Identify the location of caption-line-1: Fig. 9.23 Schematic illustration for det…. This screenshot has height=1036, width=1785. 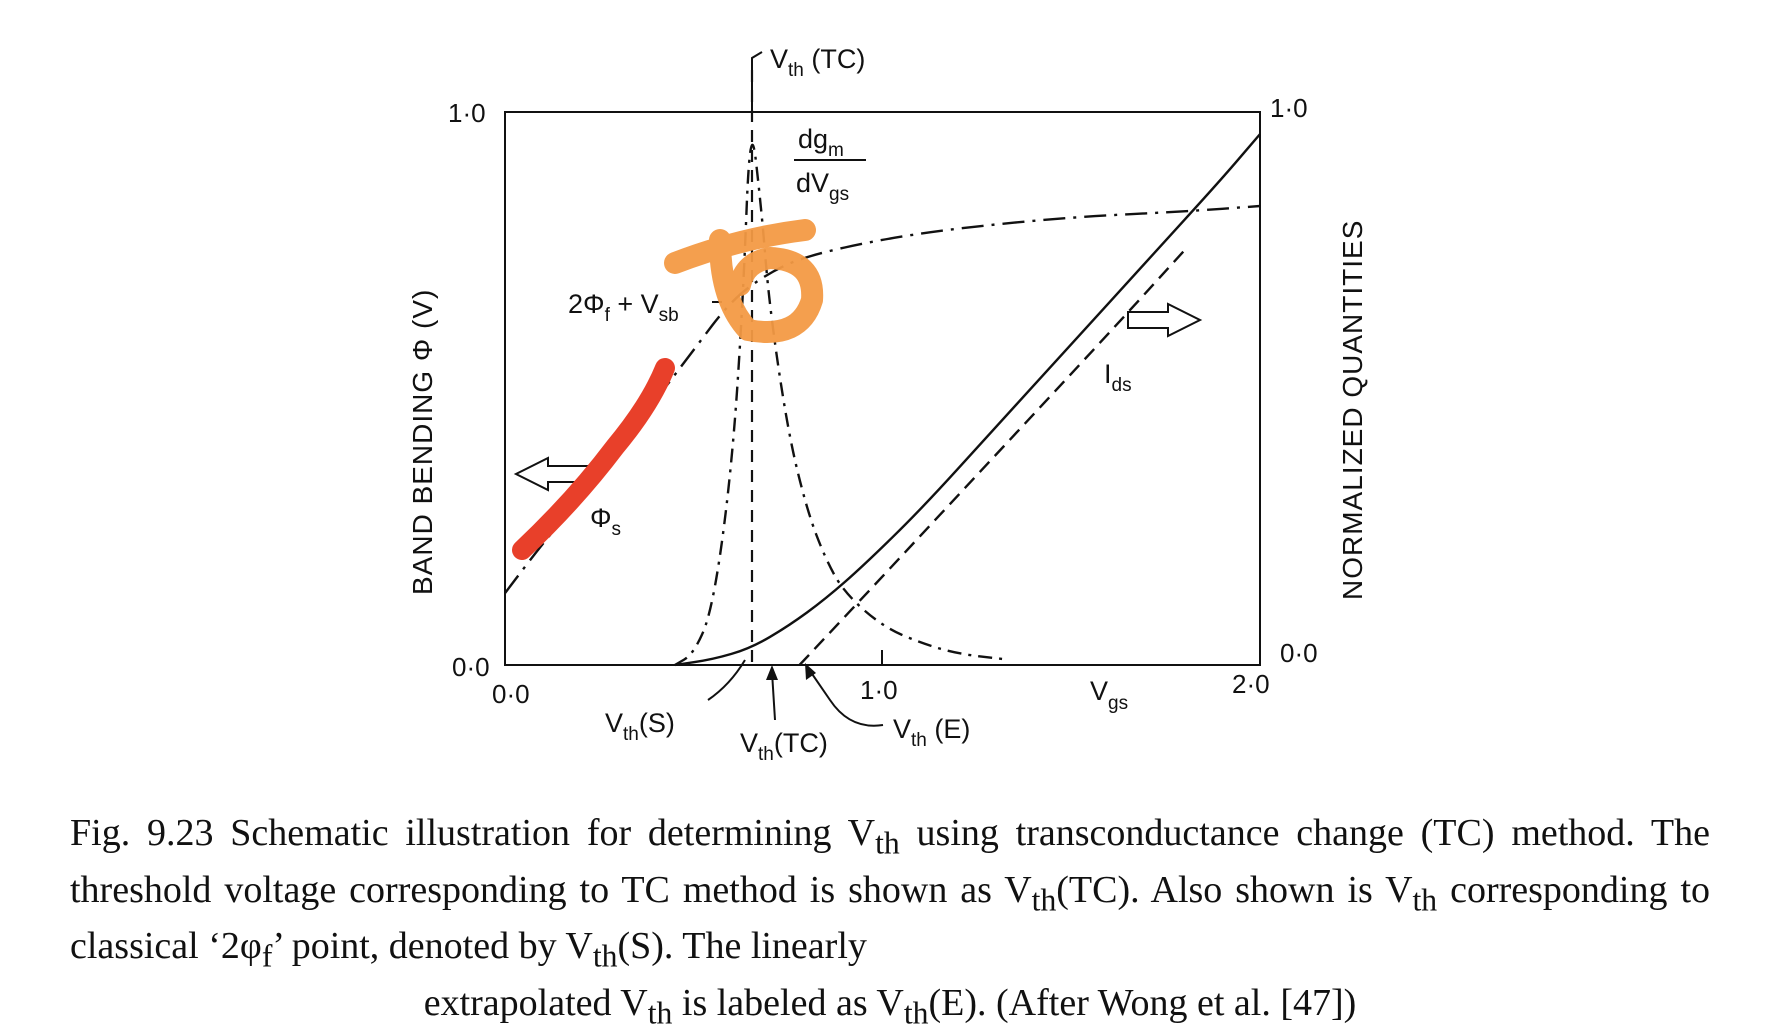
(782, 836).